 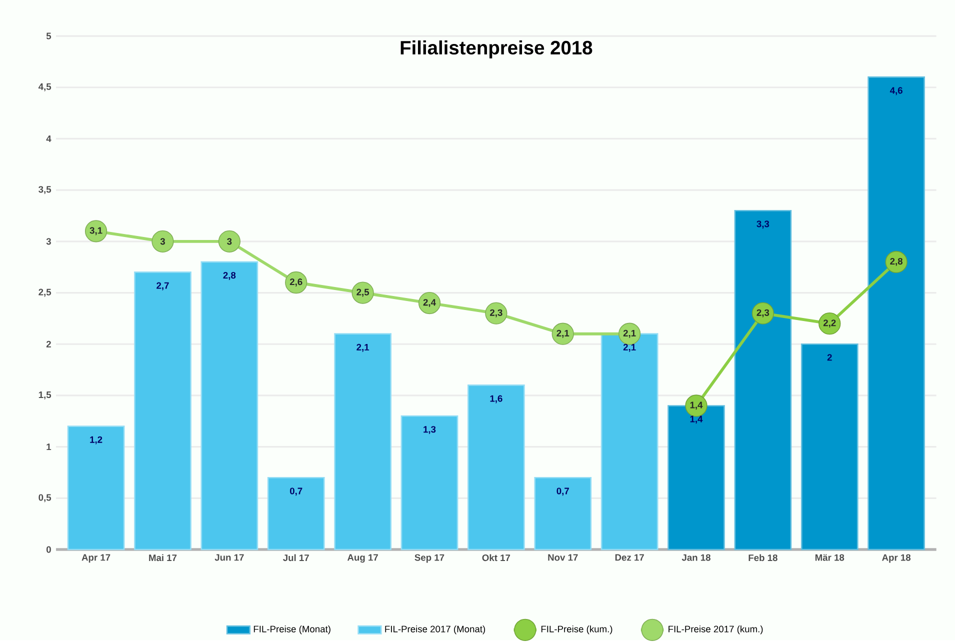 I want to click on y-tick-label: 5, so click(x=49, y=36).